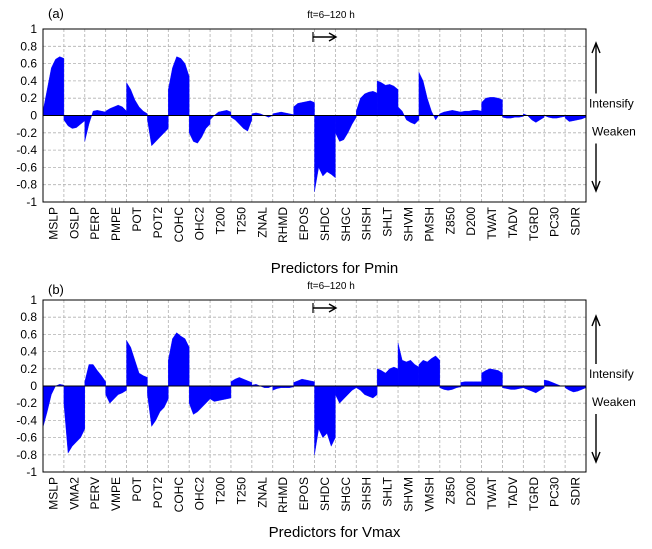 Image resolution: width=652 pixels, height=549 pixels. What do you see at coordinates (367, 493) in the screenshot?
I see `x-tick-label: SHSH` at bounding box center [367, 493].